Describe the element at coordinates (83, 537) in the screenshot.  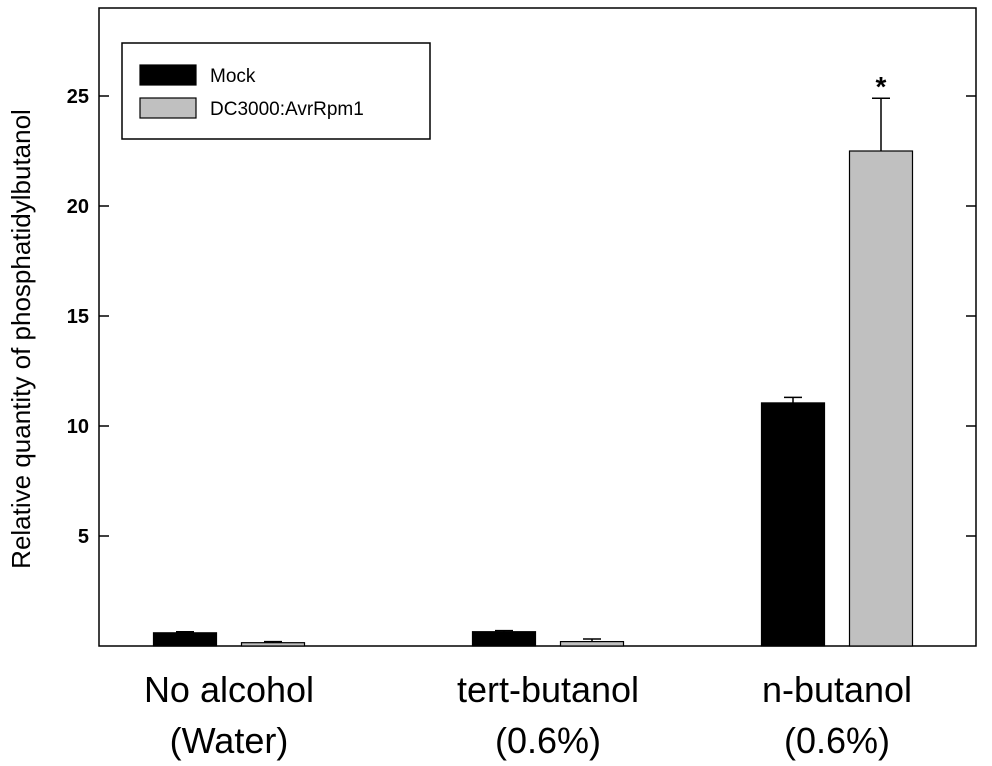
I see `y-tick-label: 5` at that location.